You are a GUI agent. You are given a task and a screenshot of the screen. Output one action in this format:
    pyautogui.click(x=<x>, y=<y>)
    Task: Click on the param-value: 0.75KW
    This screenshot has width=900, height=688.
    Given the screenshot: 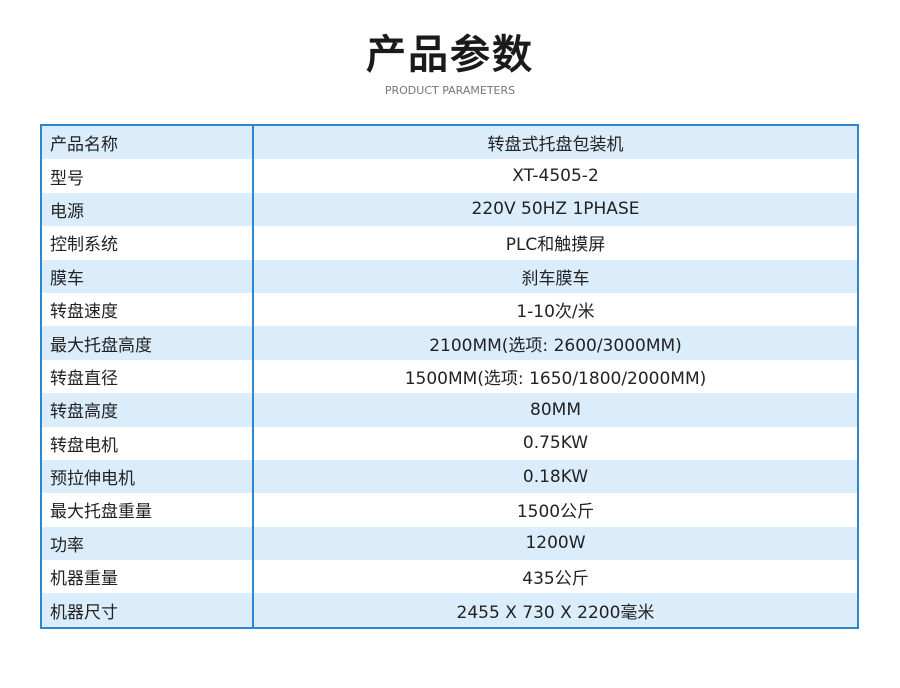 What is the action you would take?
    pyautogui.click(x=555, y=443)
    